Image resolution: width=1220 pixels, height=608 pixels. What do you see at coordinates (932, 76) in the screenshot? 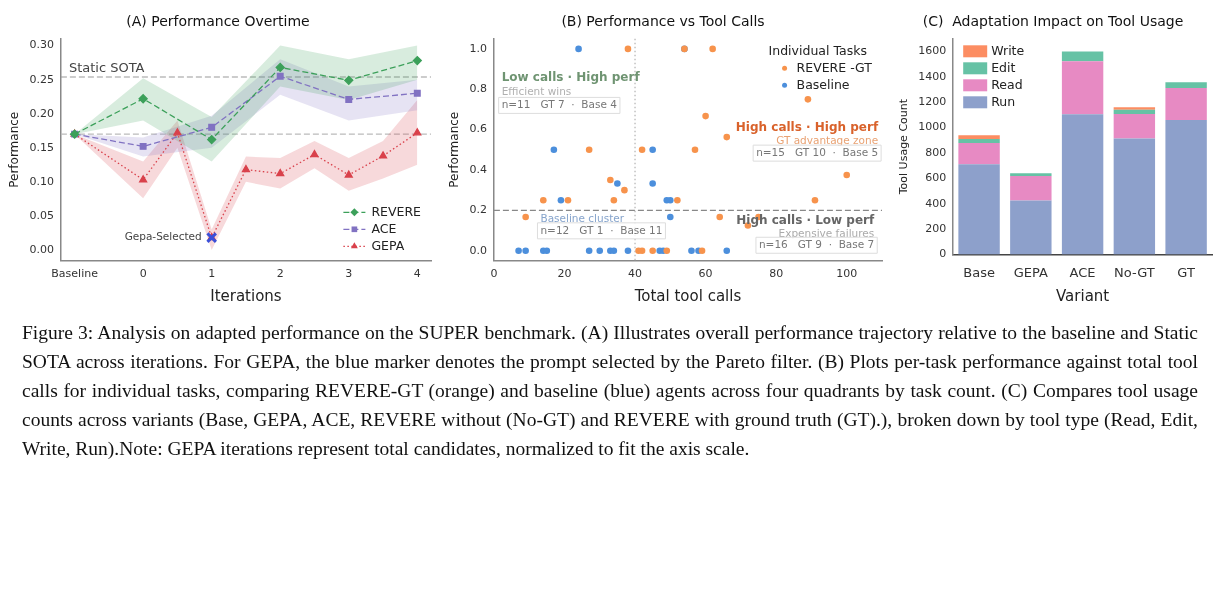
I see `y-tick-label: 1400` at bounding box center [932, 76].